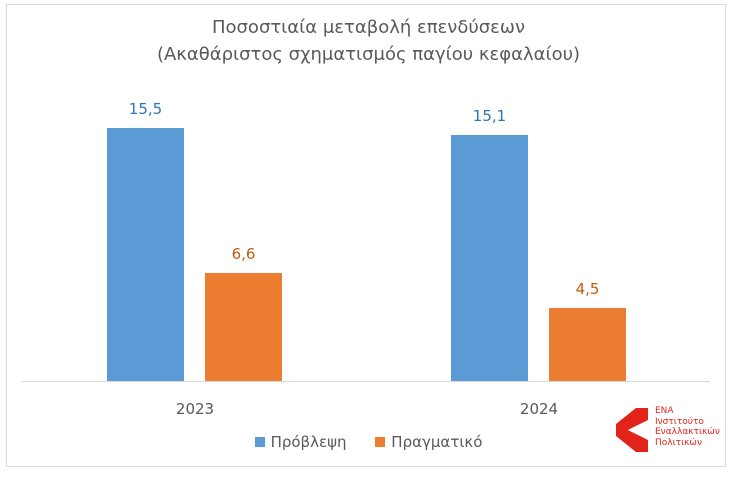 This screenshot has height=477, width=737. What do you see at coordinates (489, 116) in the screenshot?
I see `data-label-forecast-2024: 15,1` at bounding box center [489, 116].